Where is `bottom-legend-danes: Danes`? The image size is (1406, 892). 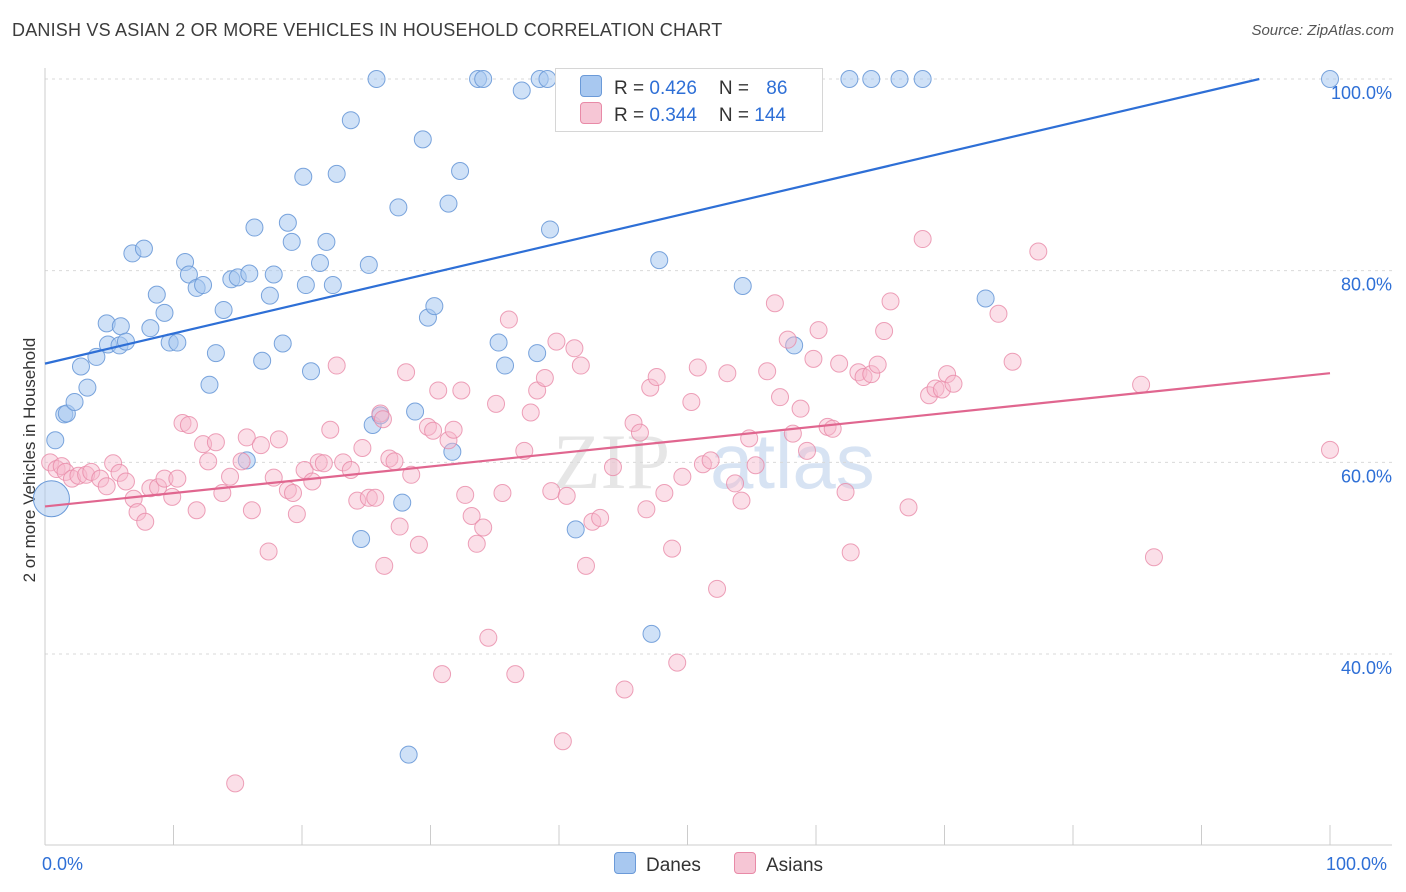 bottom-legend-danes: Danes is located at coordinates (657, 864).